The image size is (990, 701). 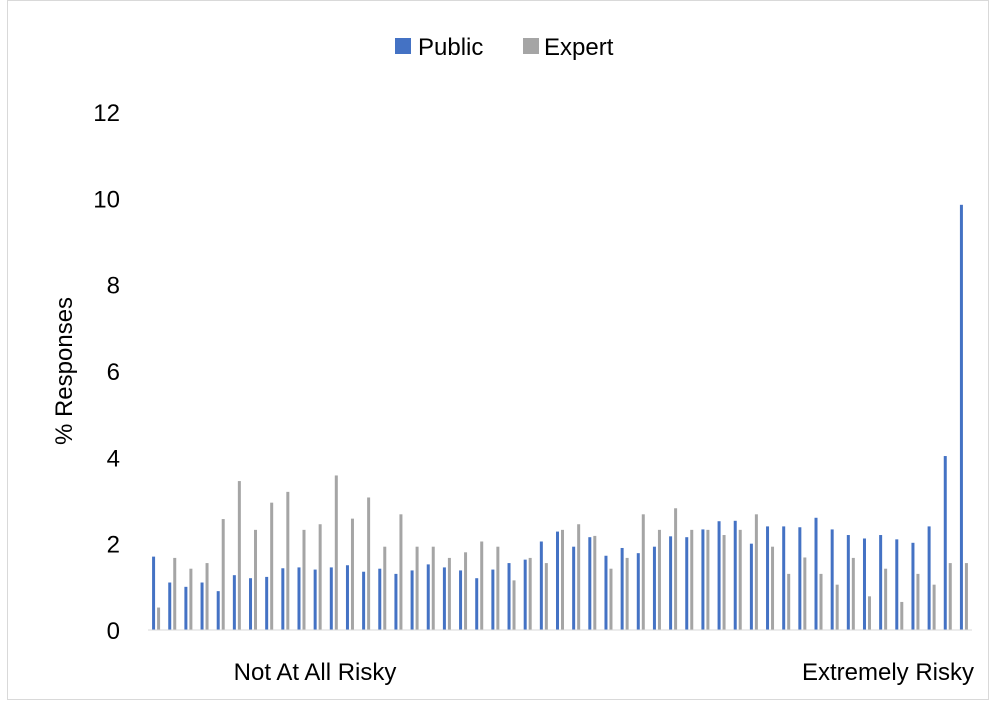 What do you see at coordinates (64, 371) in the screenshot?
I see `y-axis-title: % Responses` at bounding box center [64, 371].